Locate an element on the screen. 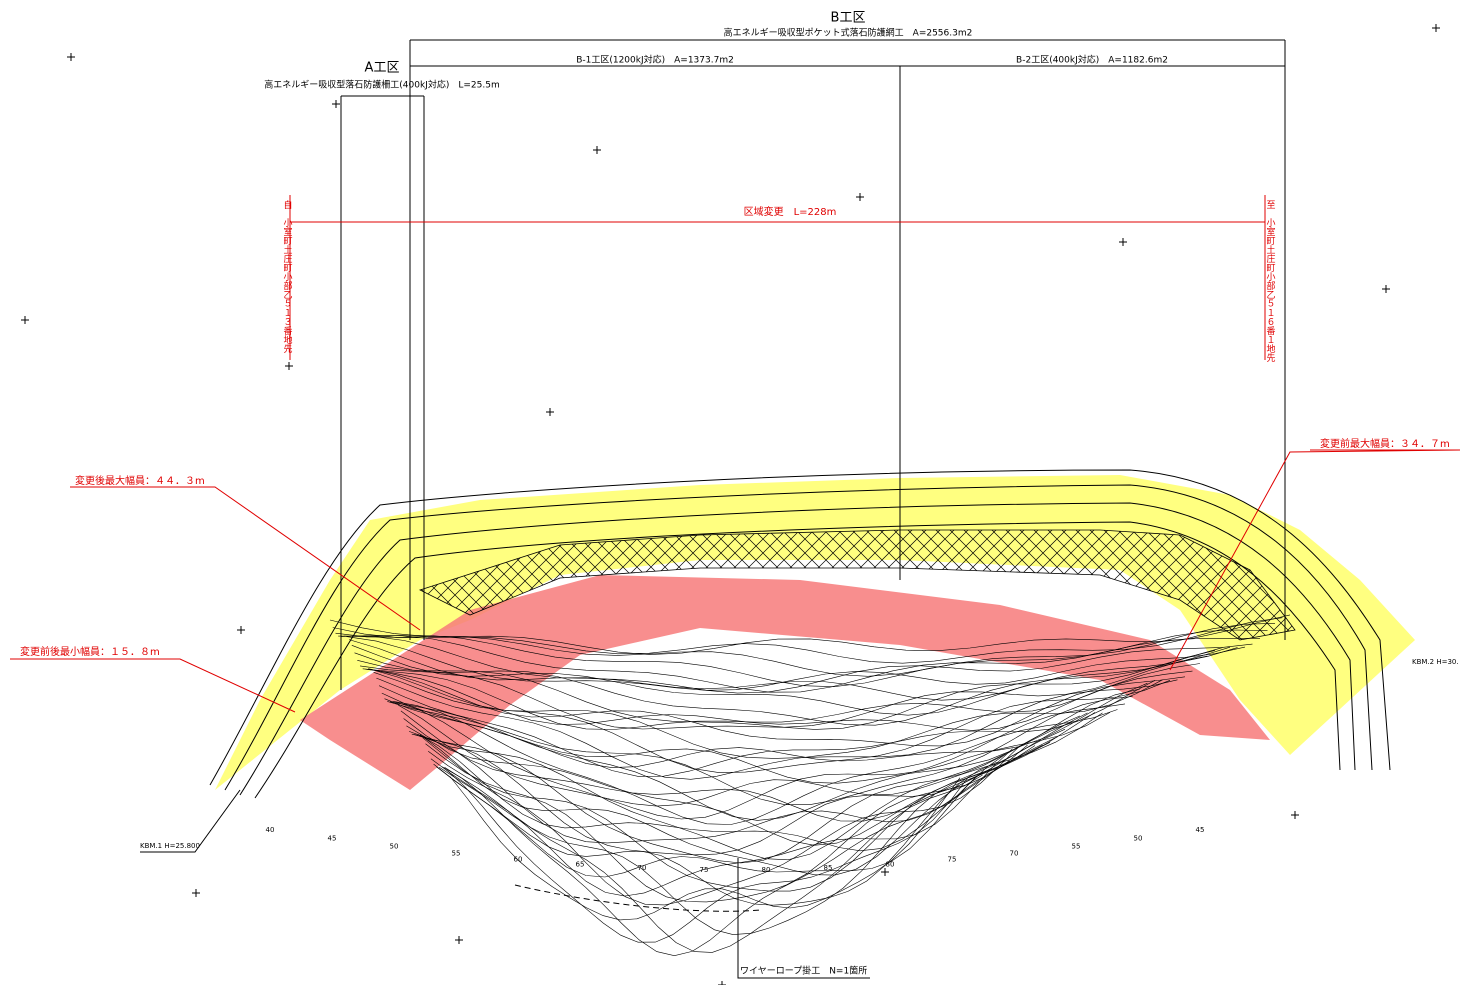 This screenshot has width=1461, height=985. contour-label: 65 is located at coordinates (580, 865).